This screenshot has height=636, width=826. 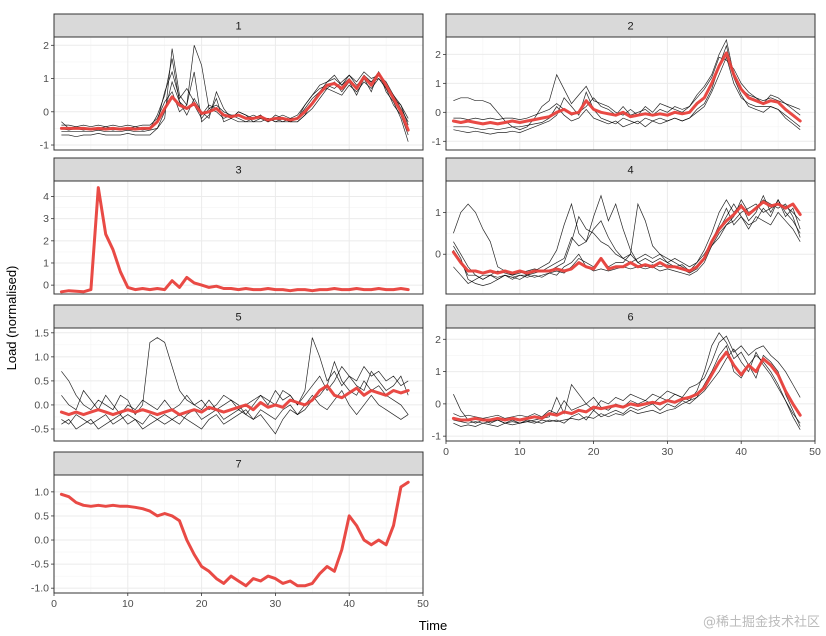 What do you see at coordinates (46, 197) in the screenshot?
I see `y-tick-label: 4` at bounding box center [46, 197].